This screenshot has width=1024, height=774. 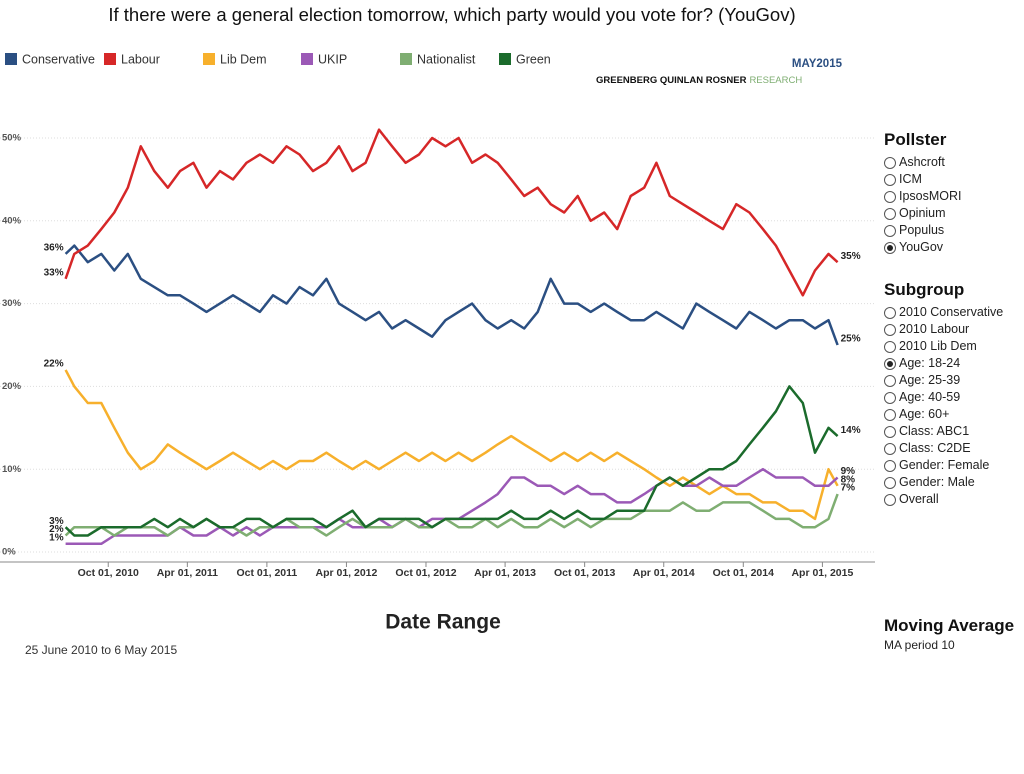 What do you see at coordinates (267, 573) in the screenshot?
I see `x-tick-label: Oct 01, 2011` at bounding box center [267, 573].